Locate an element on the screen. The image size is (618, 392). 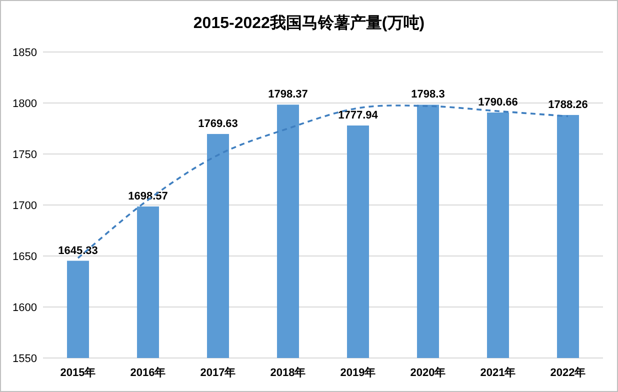
y-tick-label: 1800 is located at coordinates (24, 104).